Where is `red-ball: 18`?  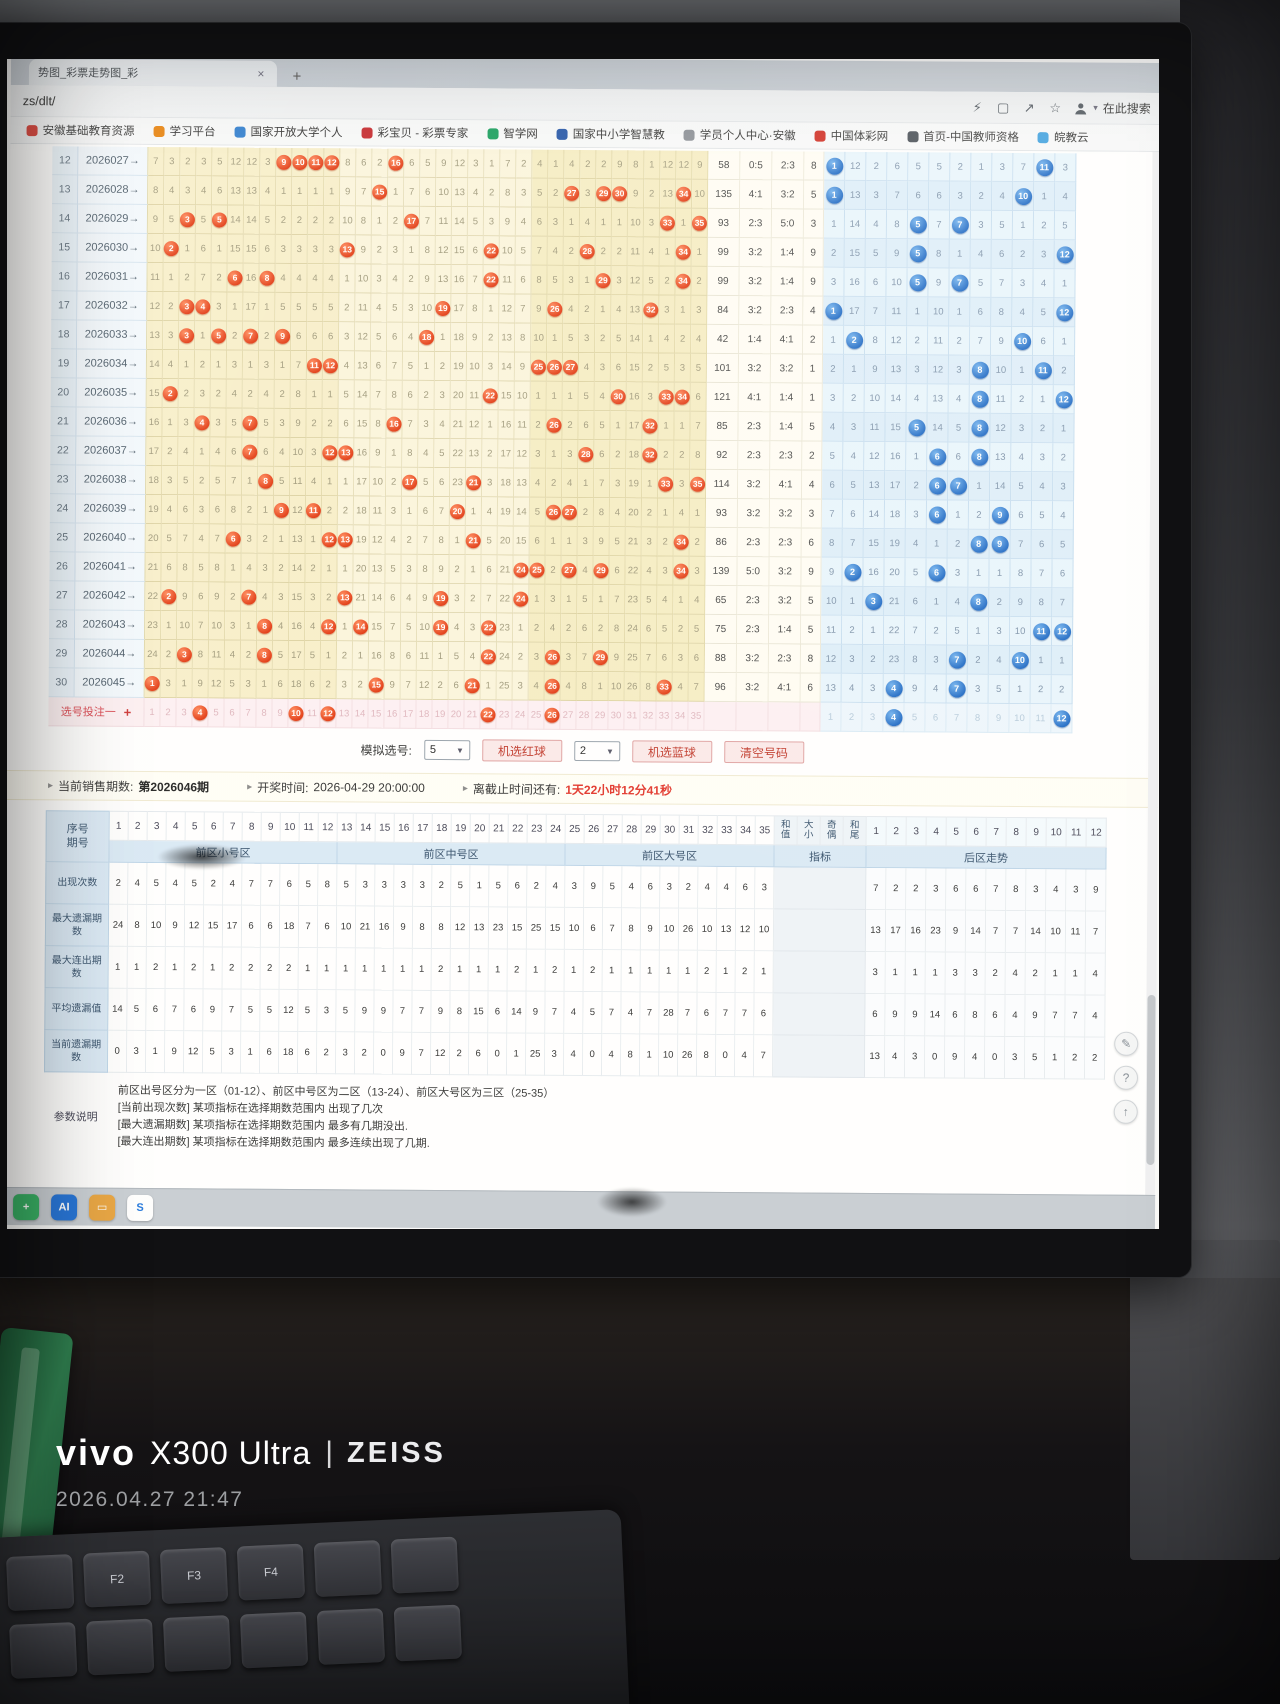
red-ball: 18 is located at coordinates (427, 337).